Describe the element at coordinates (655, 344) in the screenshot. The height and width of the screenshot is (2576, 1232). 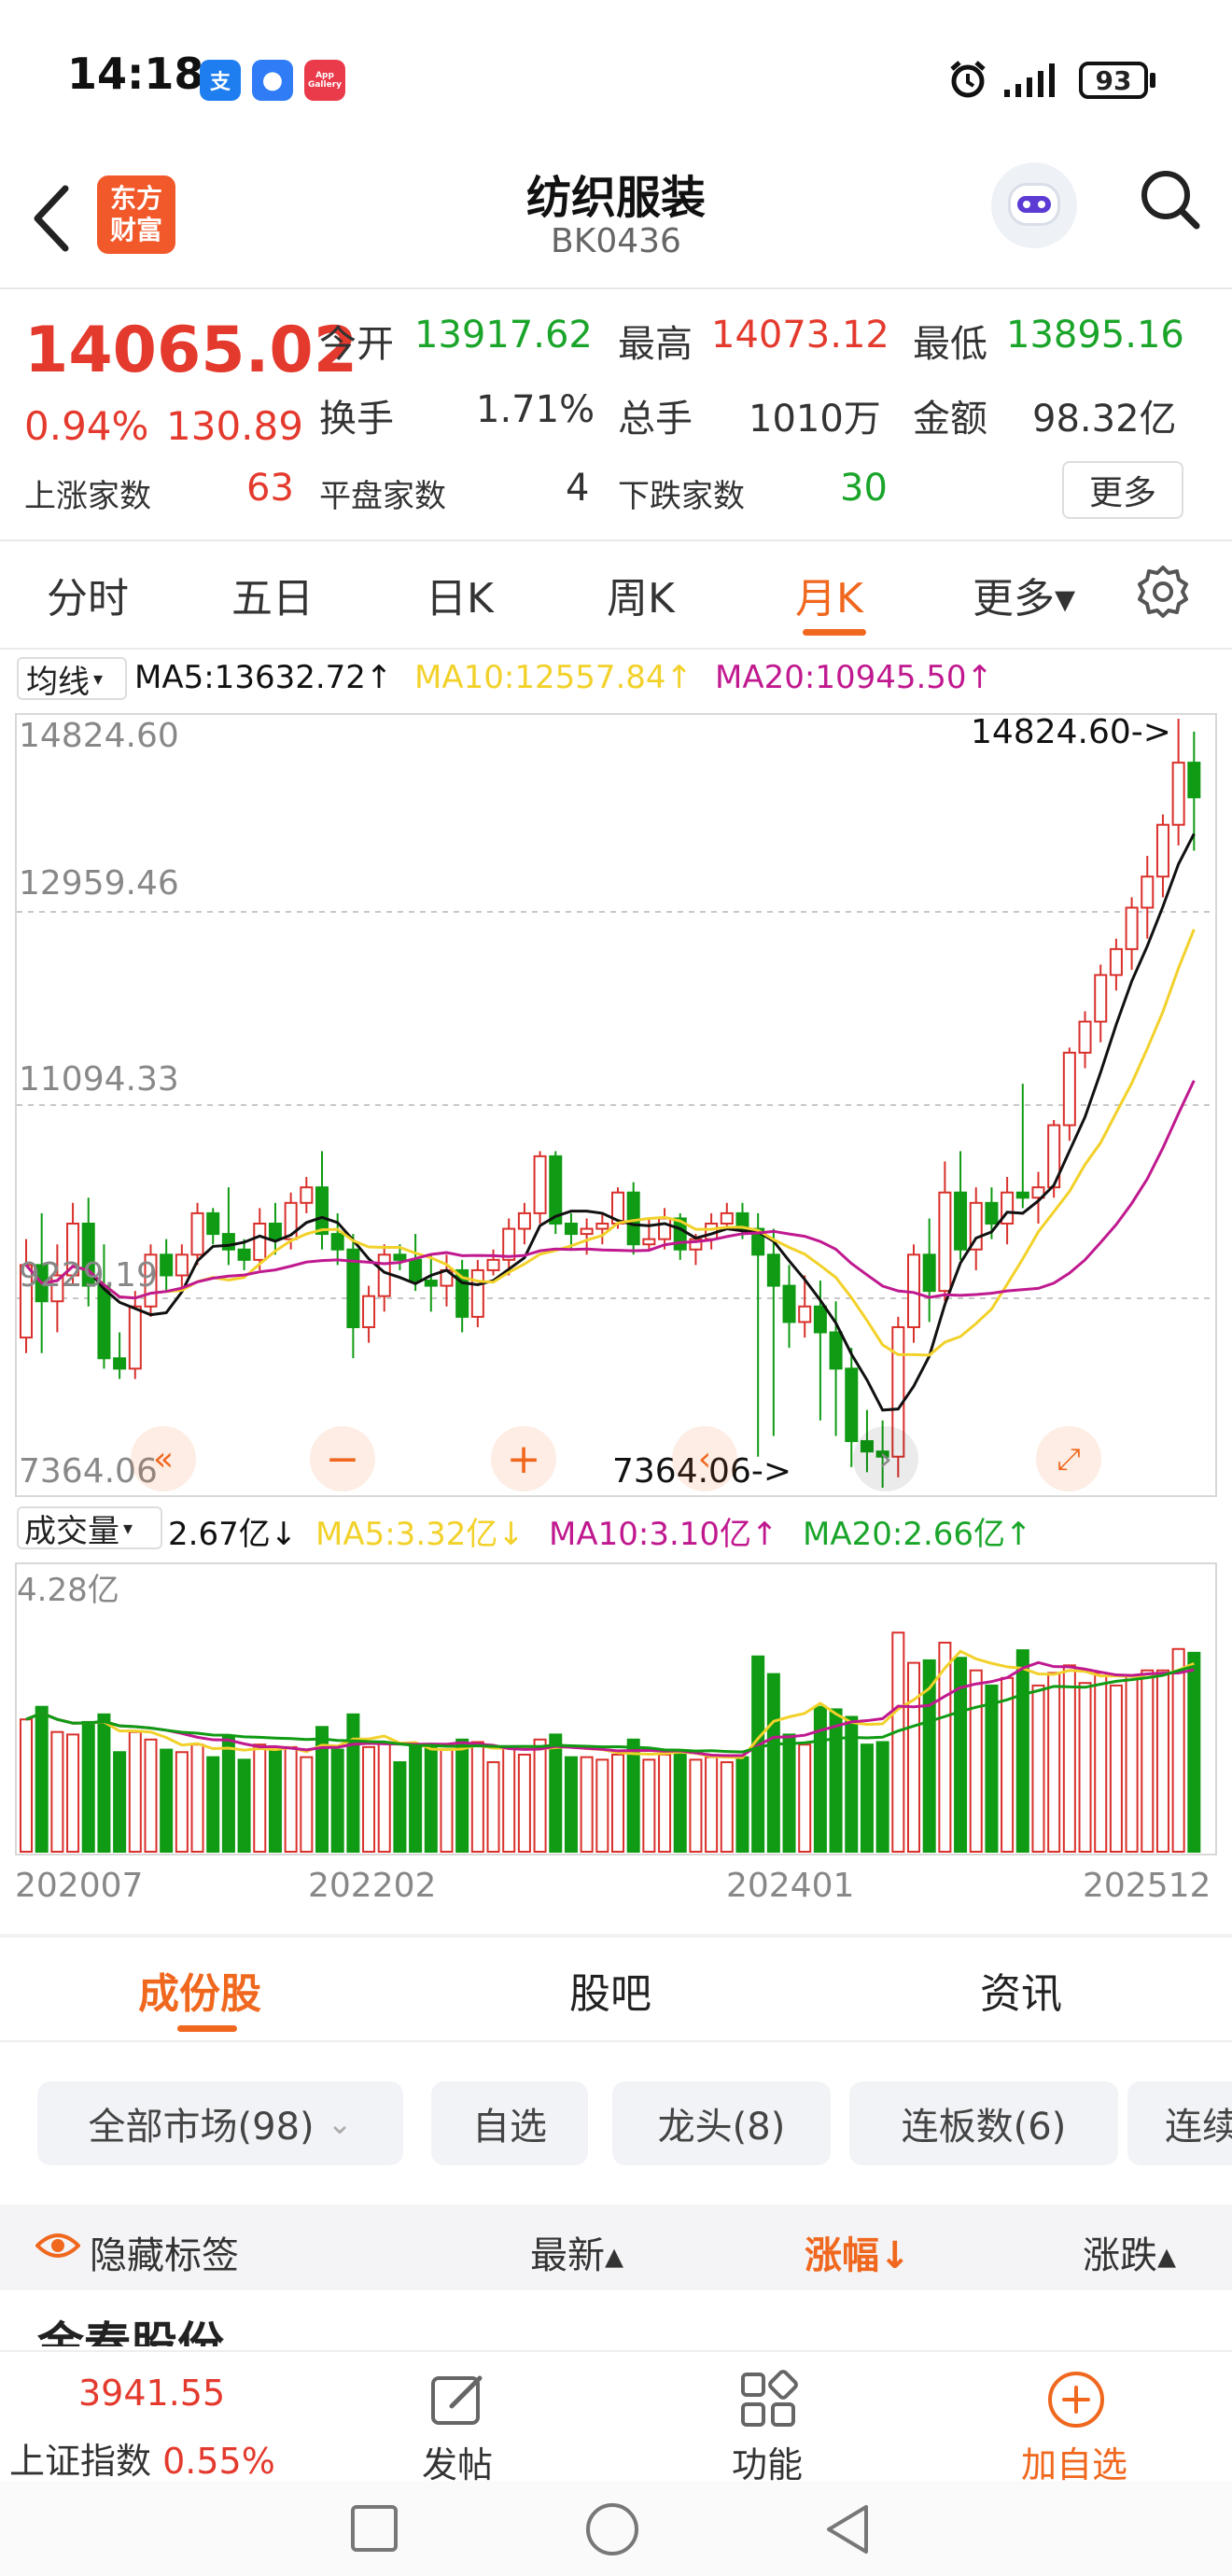
I see `high-label: 最高` at that location.